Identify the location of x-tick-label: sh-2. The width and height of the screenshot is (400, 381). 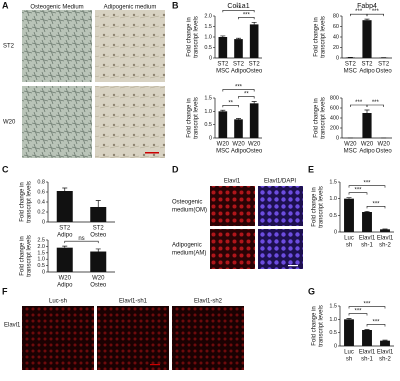
(385, 360).